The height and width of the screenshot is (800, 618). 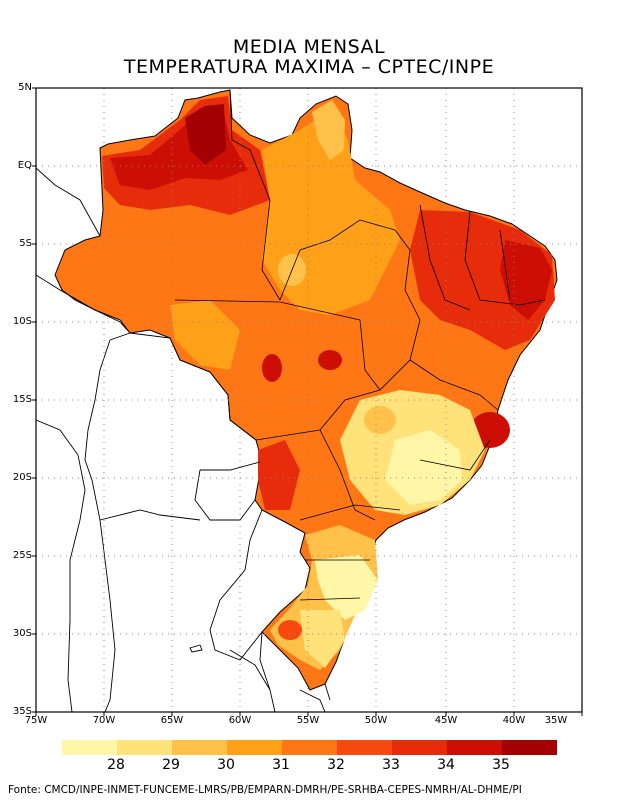 What do you see at coordinates (322, 639) in the screenshot?
I see `temperature-zone-29-rs` at bounding box center [322, 639].